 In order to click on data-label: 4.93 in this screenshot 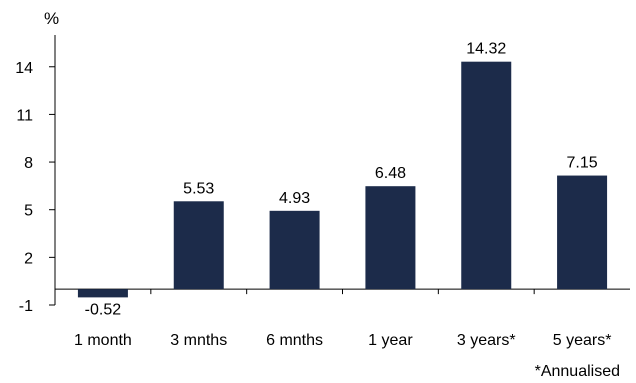, I will do `click(294, 198)`.